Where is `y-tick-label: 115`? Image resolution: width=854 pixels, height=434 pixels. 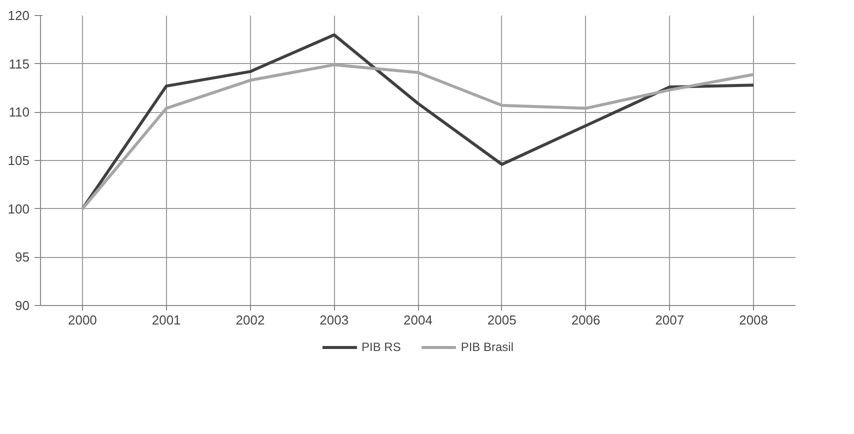
y-tick-label: 115 is located at coordinates (19, 64).